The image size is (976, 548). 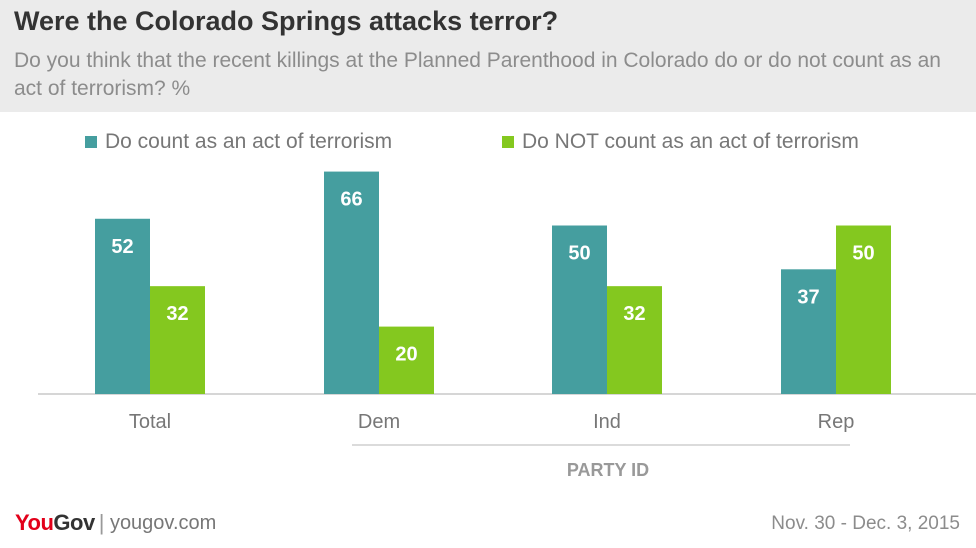 What do you see at coordinates (808, 297) in the screenshot?
I see `data-label-rep-series-a: 37` at bounding box center [808, 297].